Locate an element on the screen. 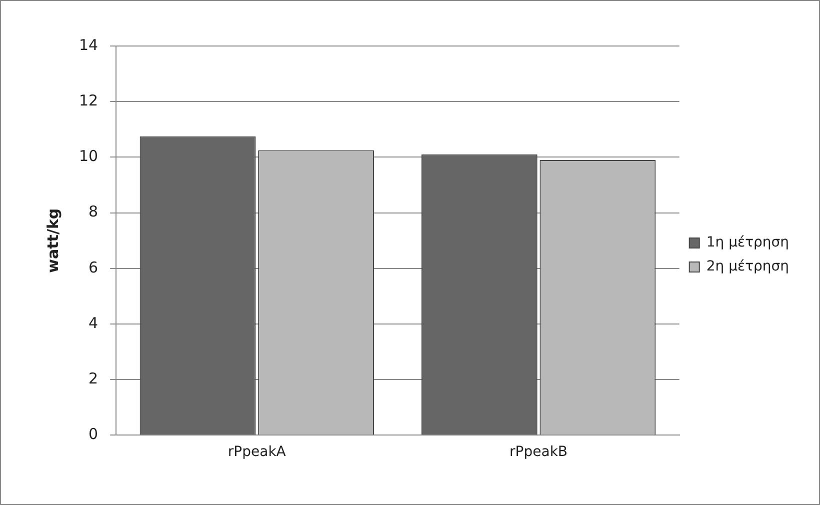 The width and height of the screenshot is (820, 505). x-tick-label: rPpeakA is located at coordinates (257, 452).